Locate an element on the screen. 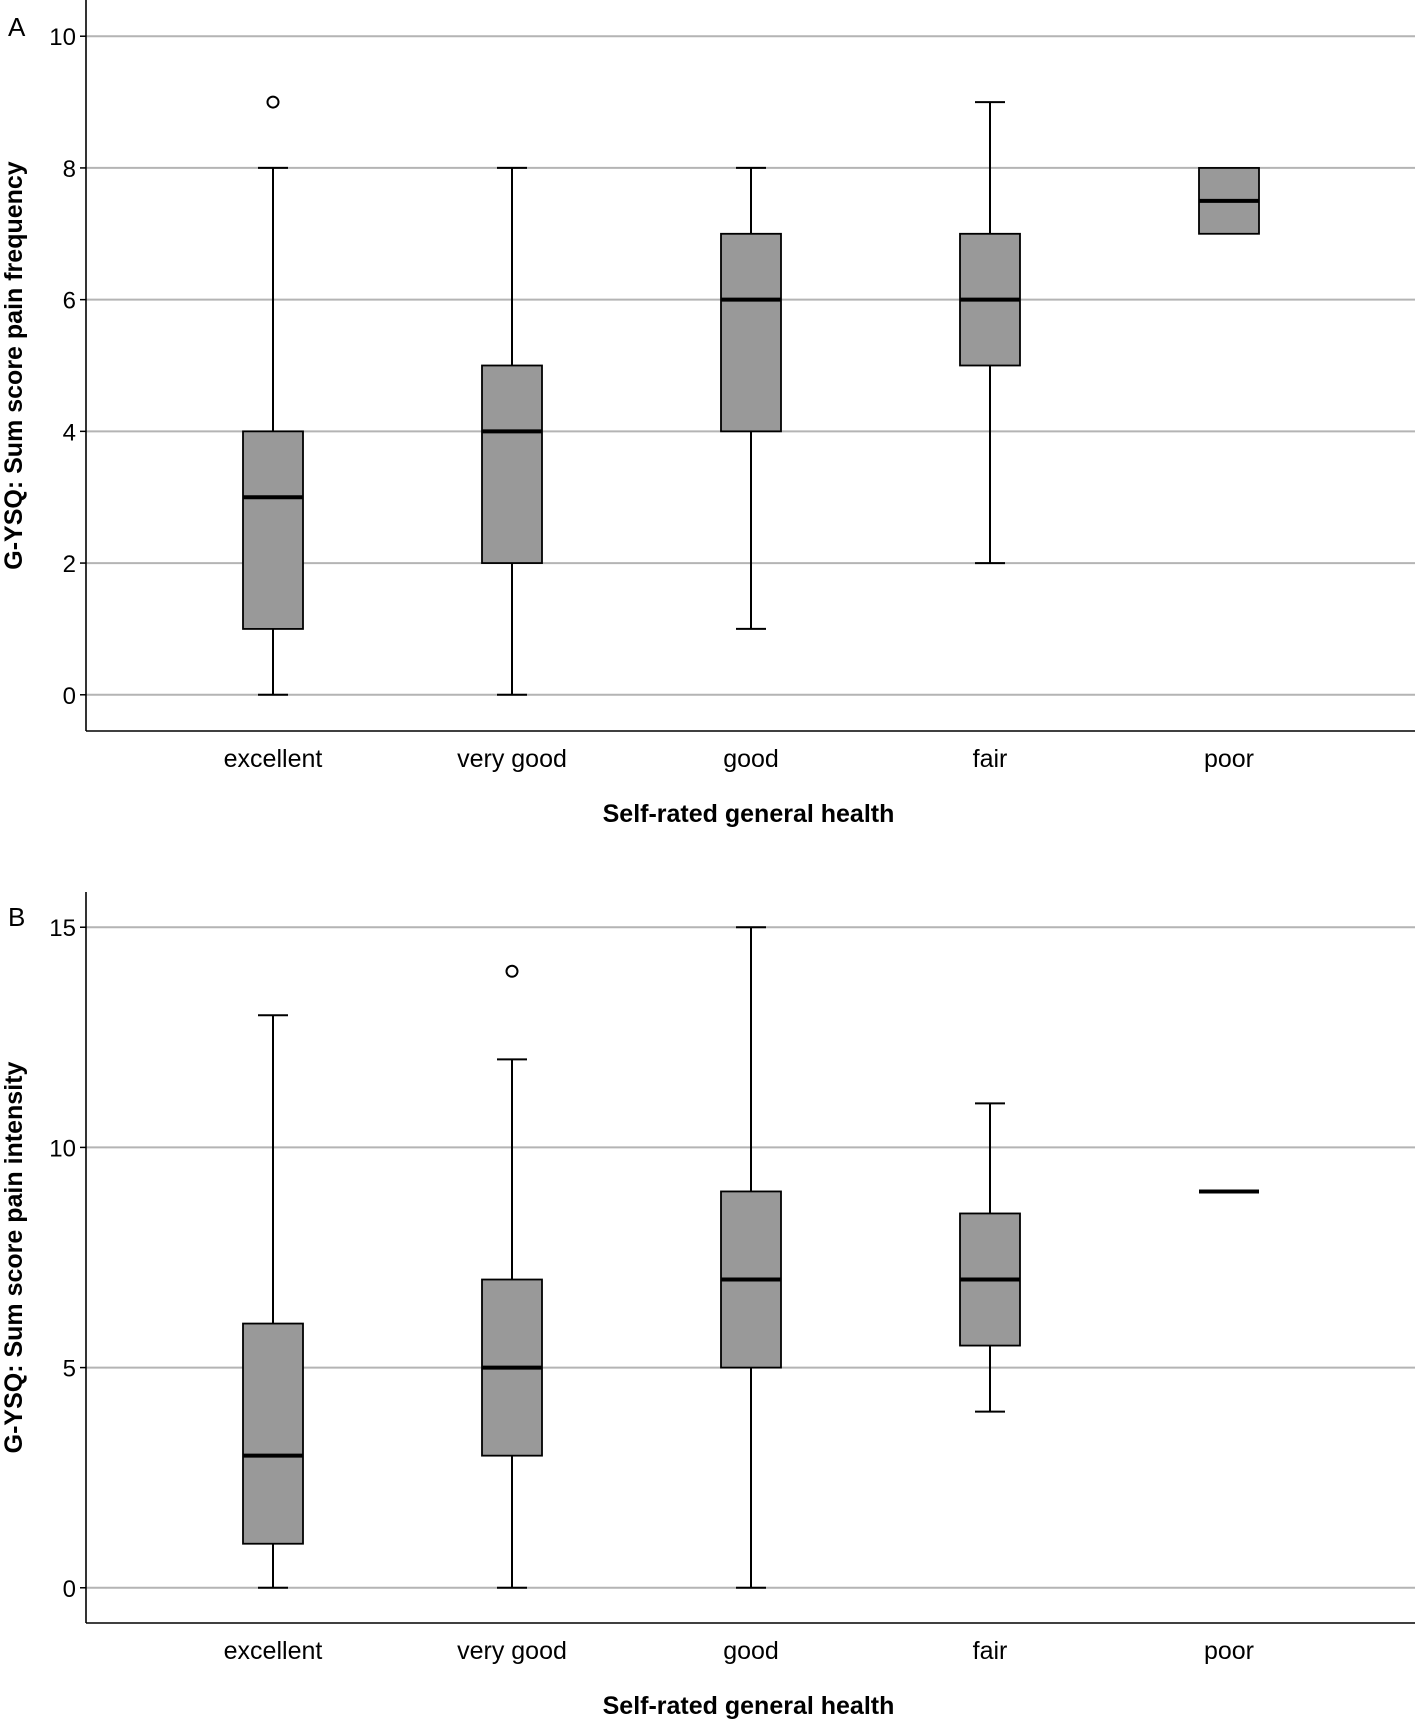 The height and width of the screenshot is (1725, 1415). y-tick-label: 5 is located at coordinates (69, 1369).